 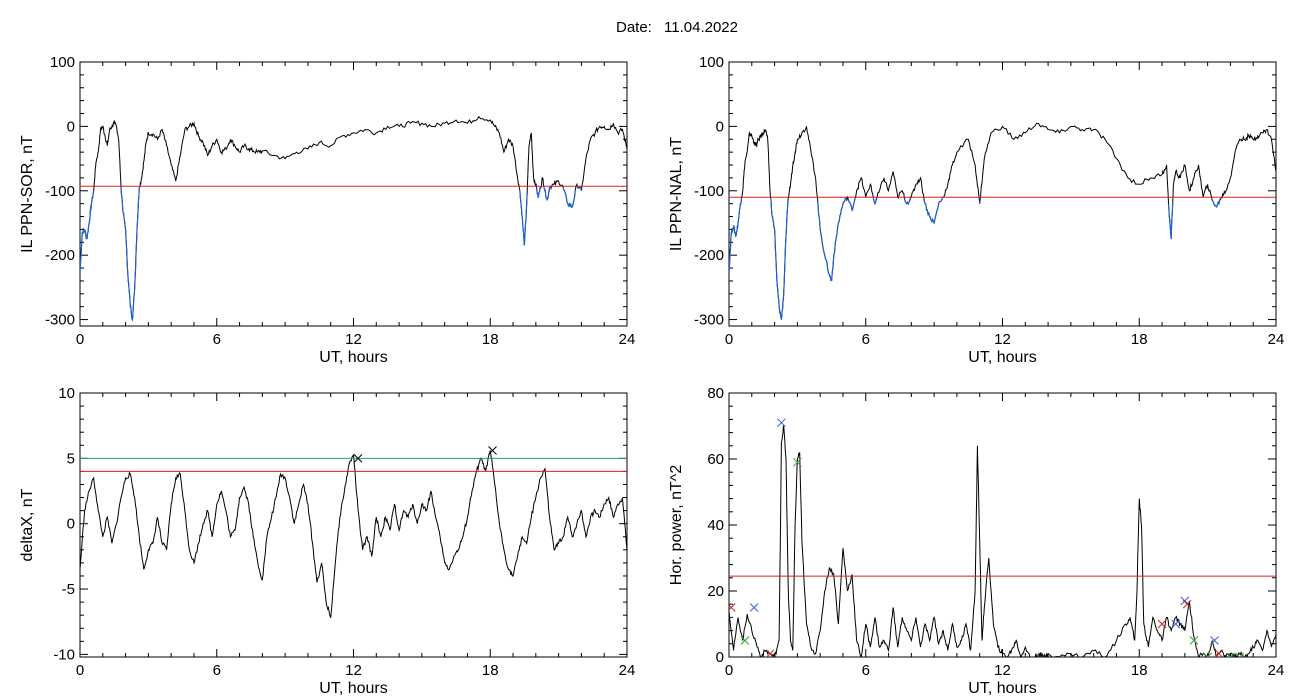 I want to click on y-axis-title: Hor. power, nT^2, so click(x=676, y=525).